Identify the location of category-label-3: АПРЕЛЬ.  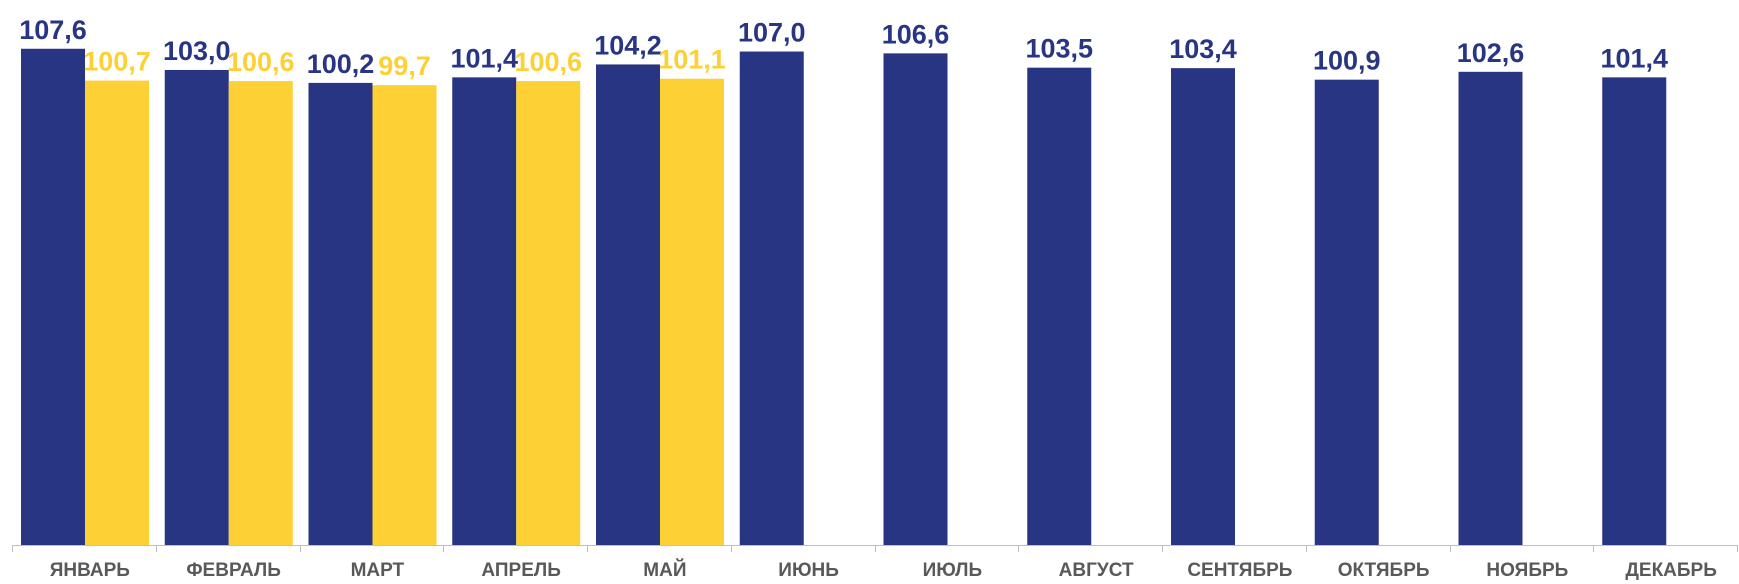
(520, 570).